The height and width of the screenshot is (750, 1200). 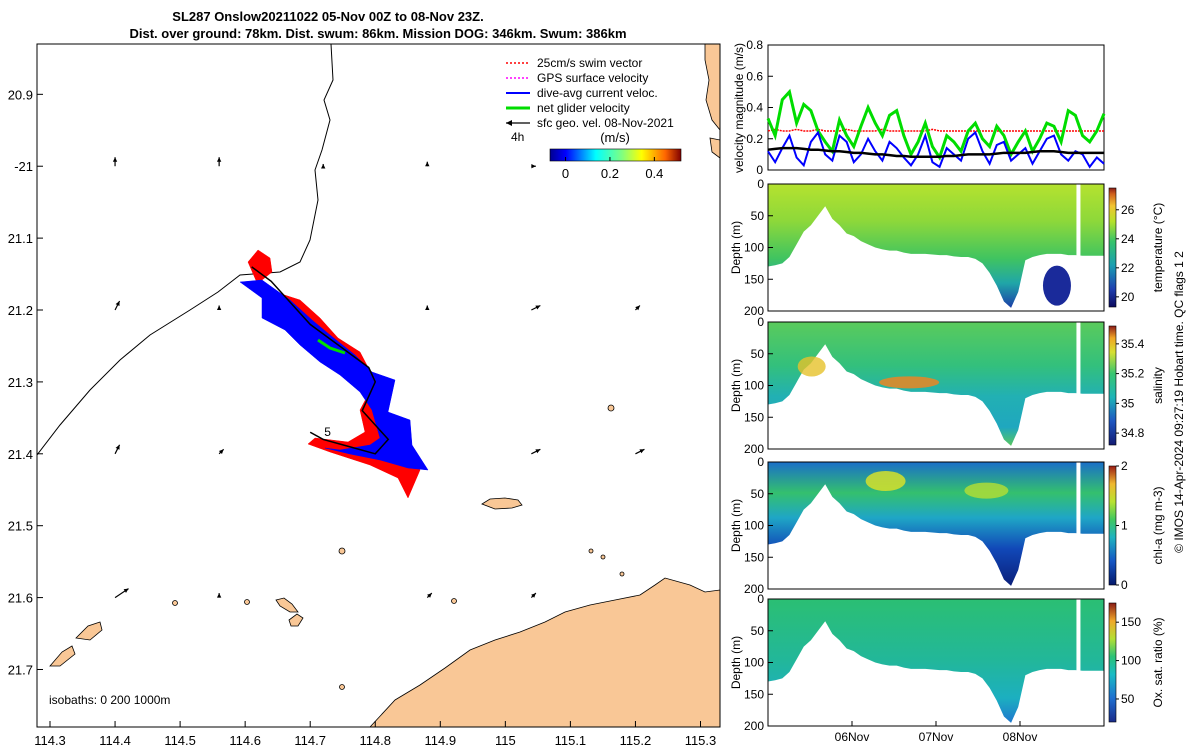 What do you see at coordinates (287, 605) in the screenshot?
I see `island-mid` at bounding box center [287, 605].